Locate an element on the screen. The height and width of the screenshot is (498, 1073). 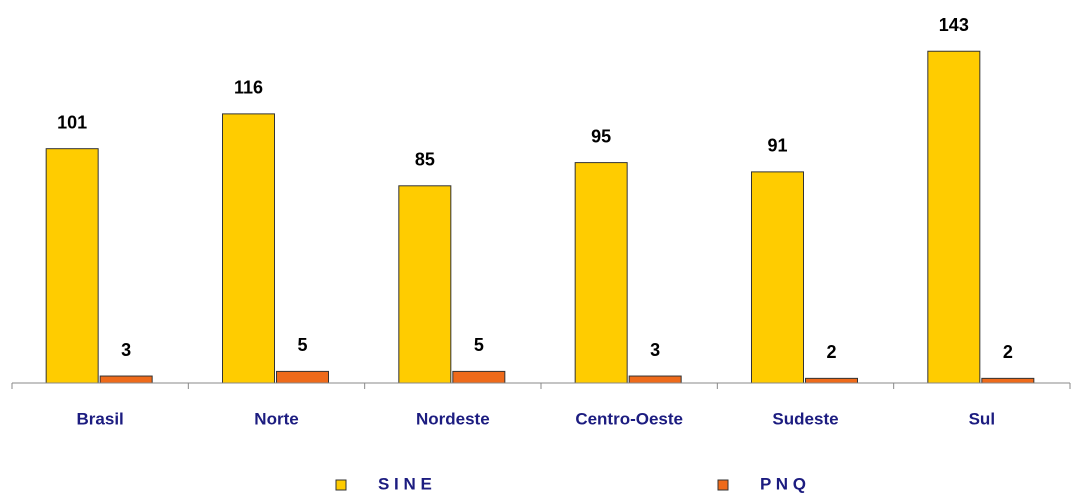
x-tick-label: Nordeste is located at coordinates (453, 418).